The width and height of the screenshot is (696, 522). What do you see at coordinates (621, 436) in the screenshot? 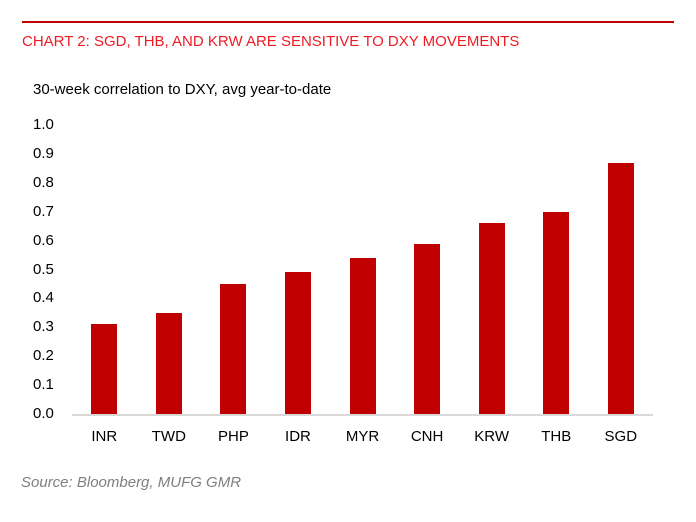
I see `x-label-sgd: SGD` at bounding box center [621, 436].